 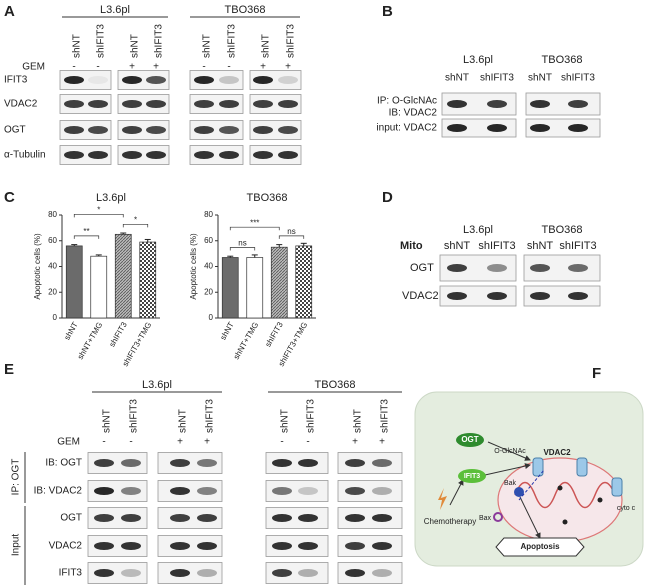 What do you see at coordinates (254, 222) in the screenshot?
I see `sig-label: ***` at bounding box center [254, 222].